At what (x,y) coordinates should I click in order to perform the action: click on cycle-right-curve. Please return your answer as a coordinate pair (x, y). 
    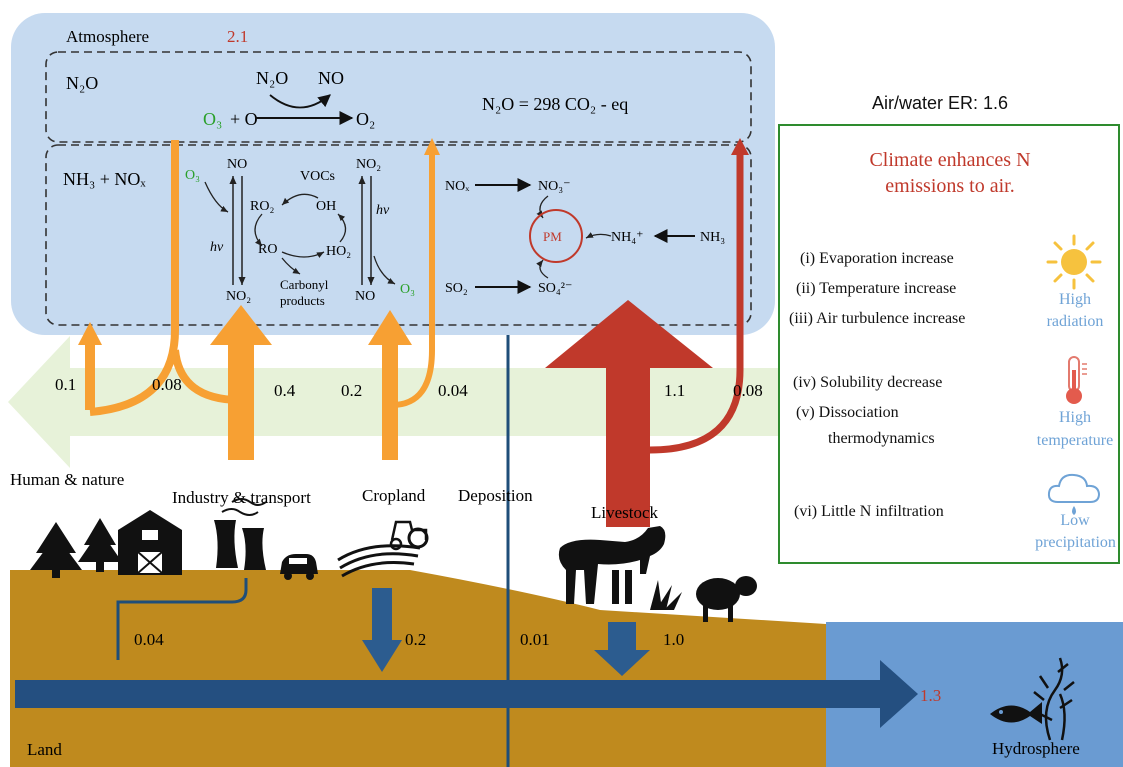
    Looking at the image, I should click on (342, 228).